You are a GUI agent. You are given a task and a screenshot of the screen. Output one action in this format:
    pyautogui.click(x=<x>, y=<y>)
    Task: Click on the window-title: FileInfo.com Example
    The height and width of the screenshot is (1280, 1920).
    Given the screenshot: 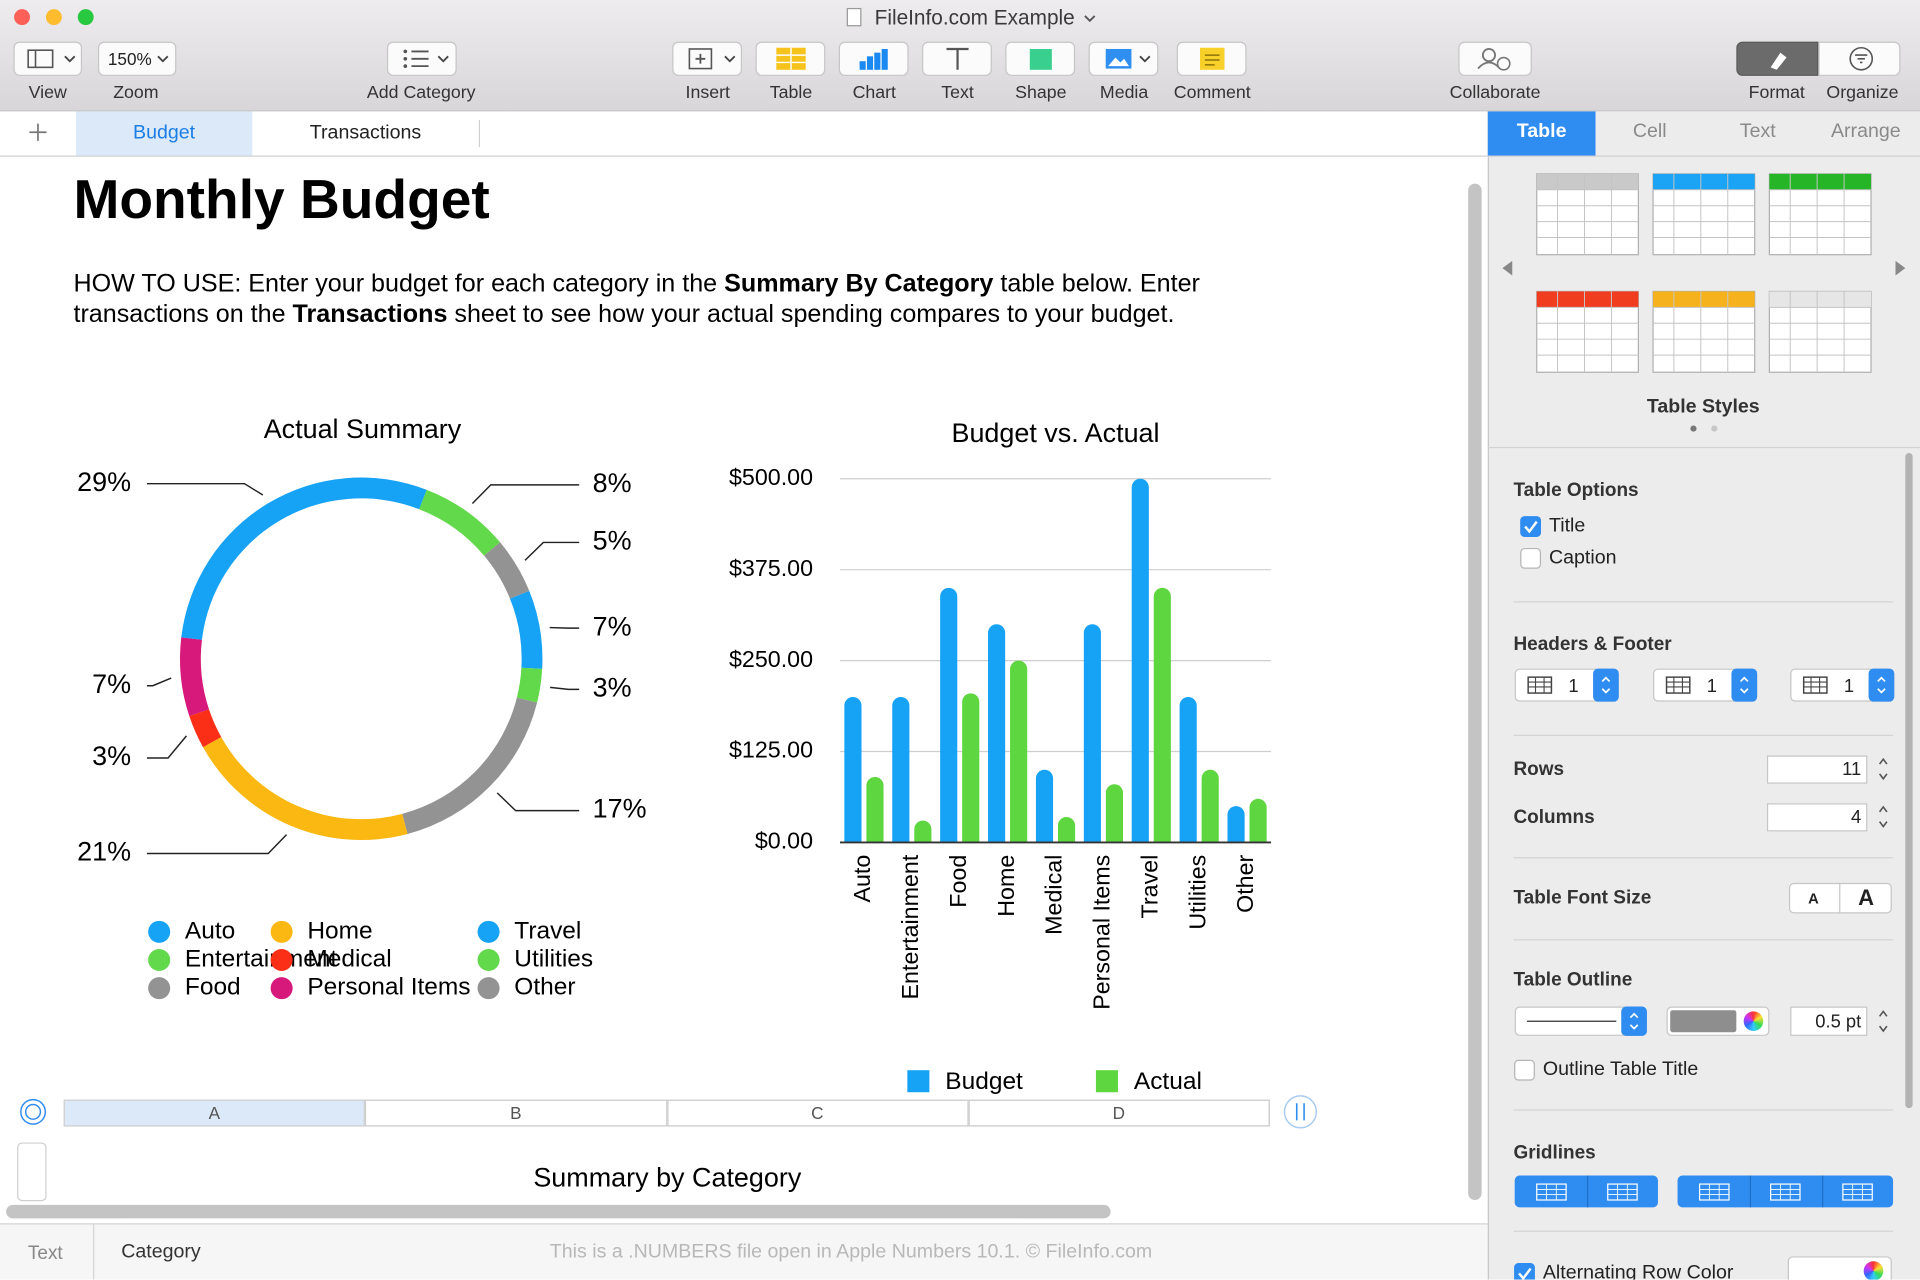 What is the action you would take?
    pyautogui.click(x=974, y=18)
    